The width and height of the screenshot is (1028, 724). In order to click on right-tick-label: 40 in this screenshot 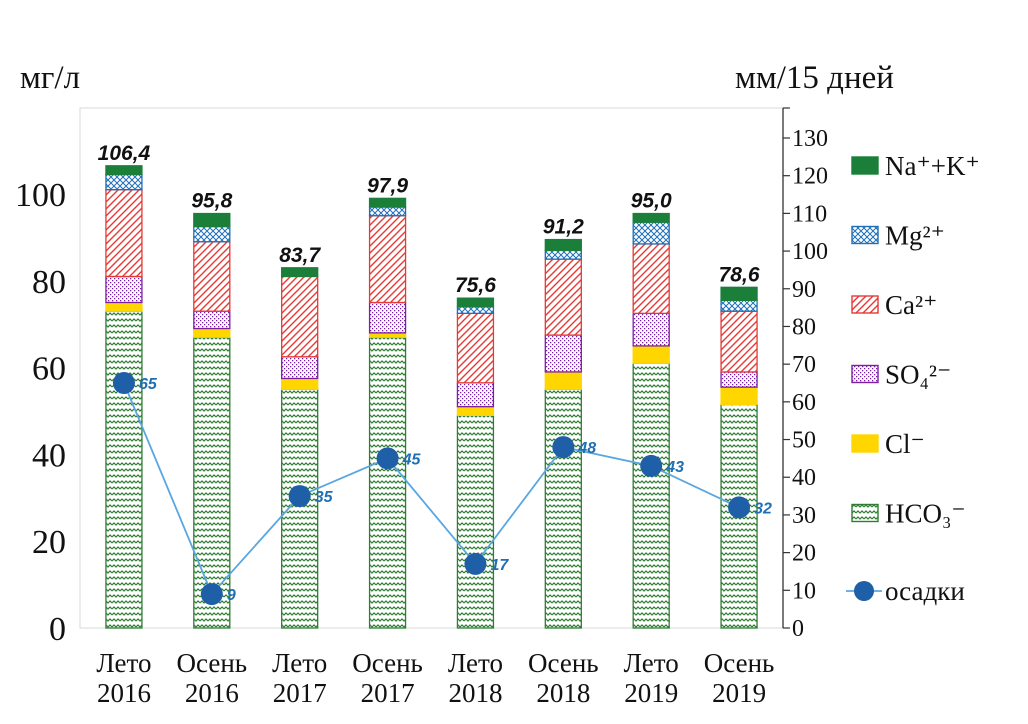, I will do `click(804, 478)`.